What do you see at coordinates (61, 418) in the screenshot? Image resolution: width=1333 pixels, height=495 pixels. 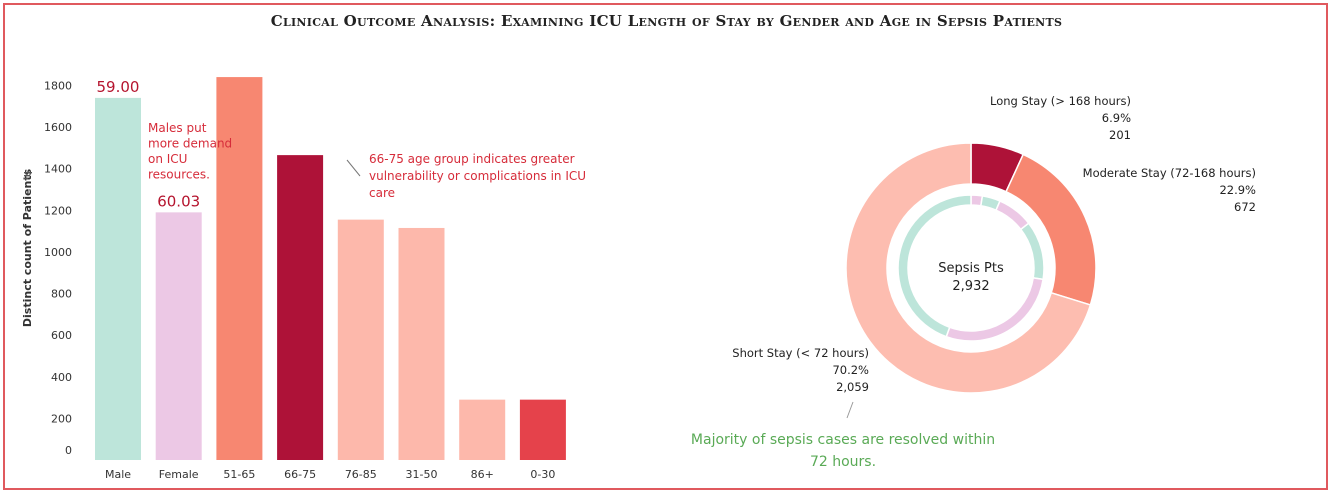 I see `y-tick-label: 200` at bounding box center [61, 418].